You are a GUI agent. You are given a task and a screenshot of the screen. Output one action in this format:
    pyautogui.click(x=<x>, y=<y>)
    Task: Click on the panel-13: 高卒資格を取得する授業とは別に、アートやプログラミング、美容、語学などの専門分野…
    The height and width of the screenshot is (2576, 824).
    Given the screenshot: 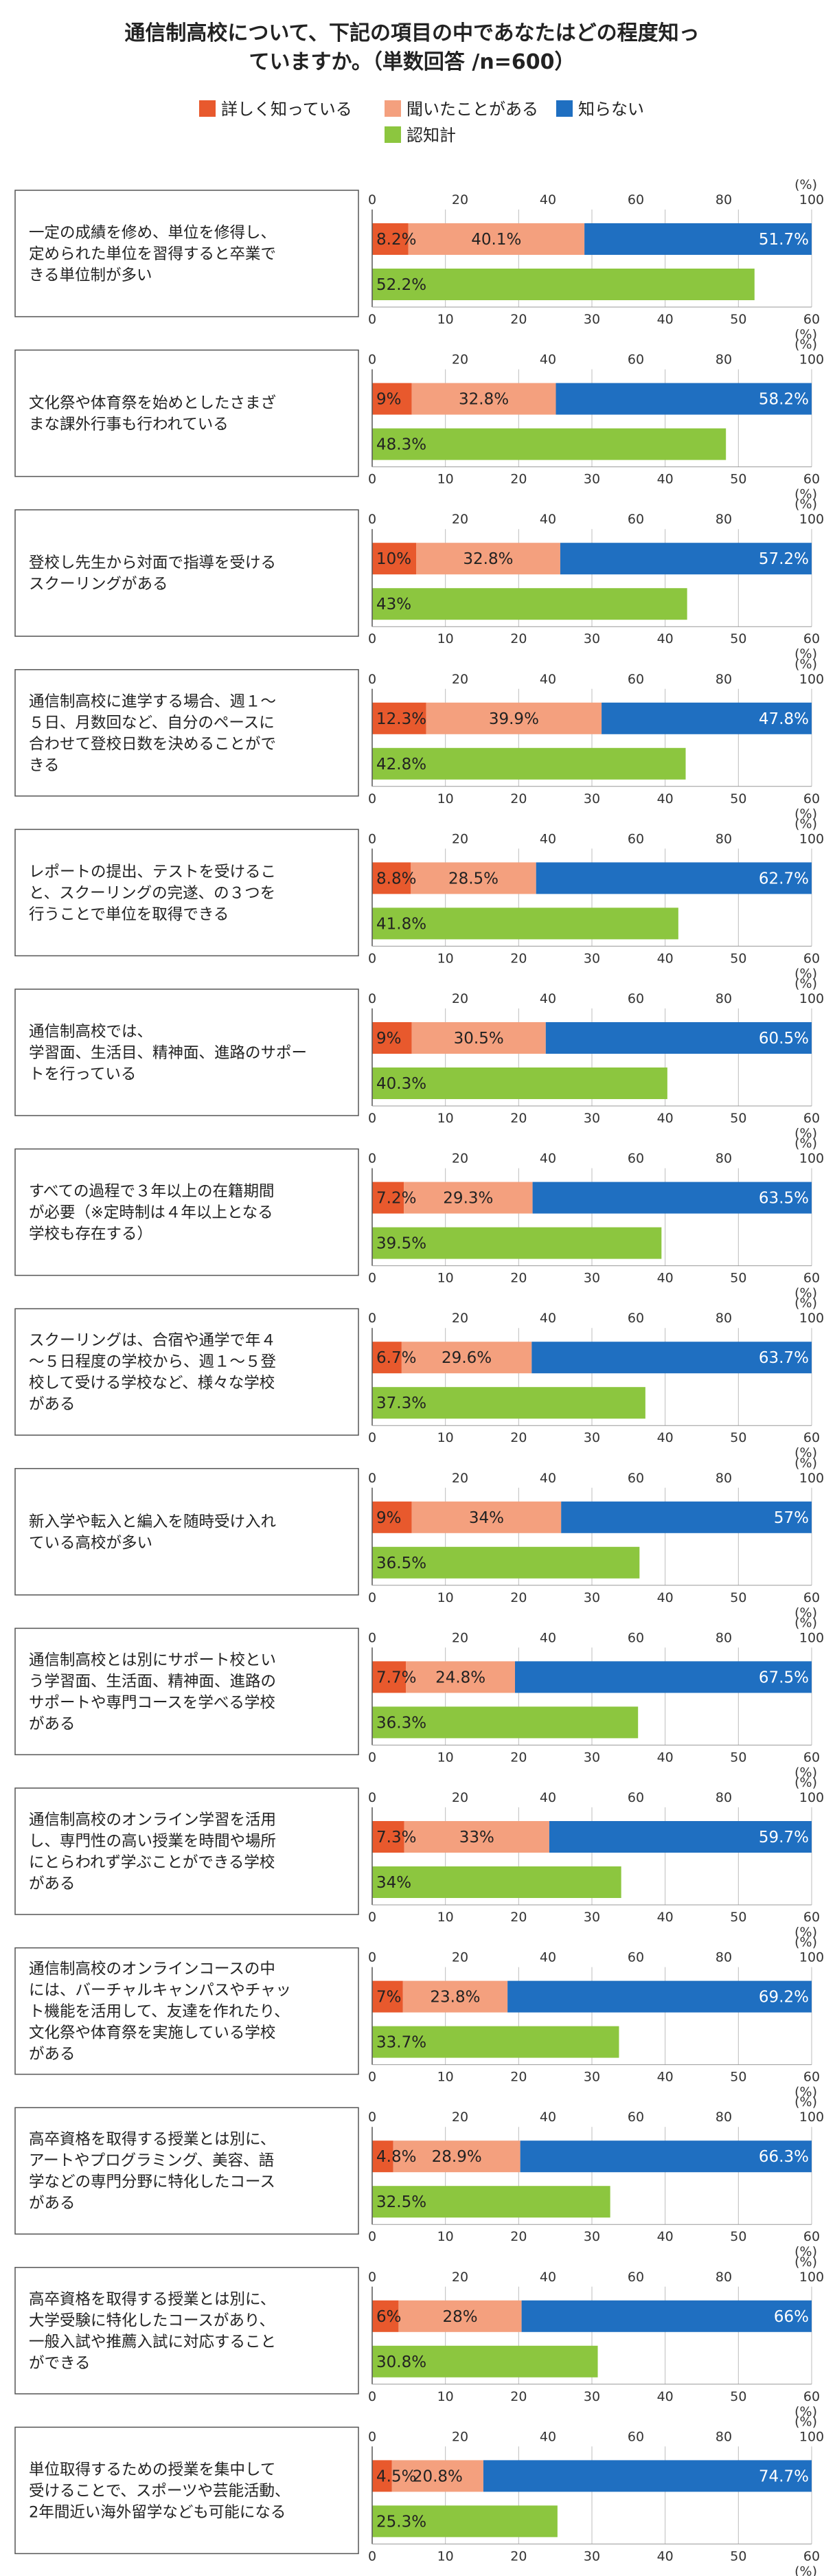 What is the action you would take?
    pyautogui.click(x=419, y=2176)
    